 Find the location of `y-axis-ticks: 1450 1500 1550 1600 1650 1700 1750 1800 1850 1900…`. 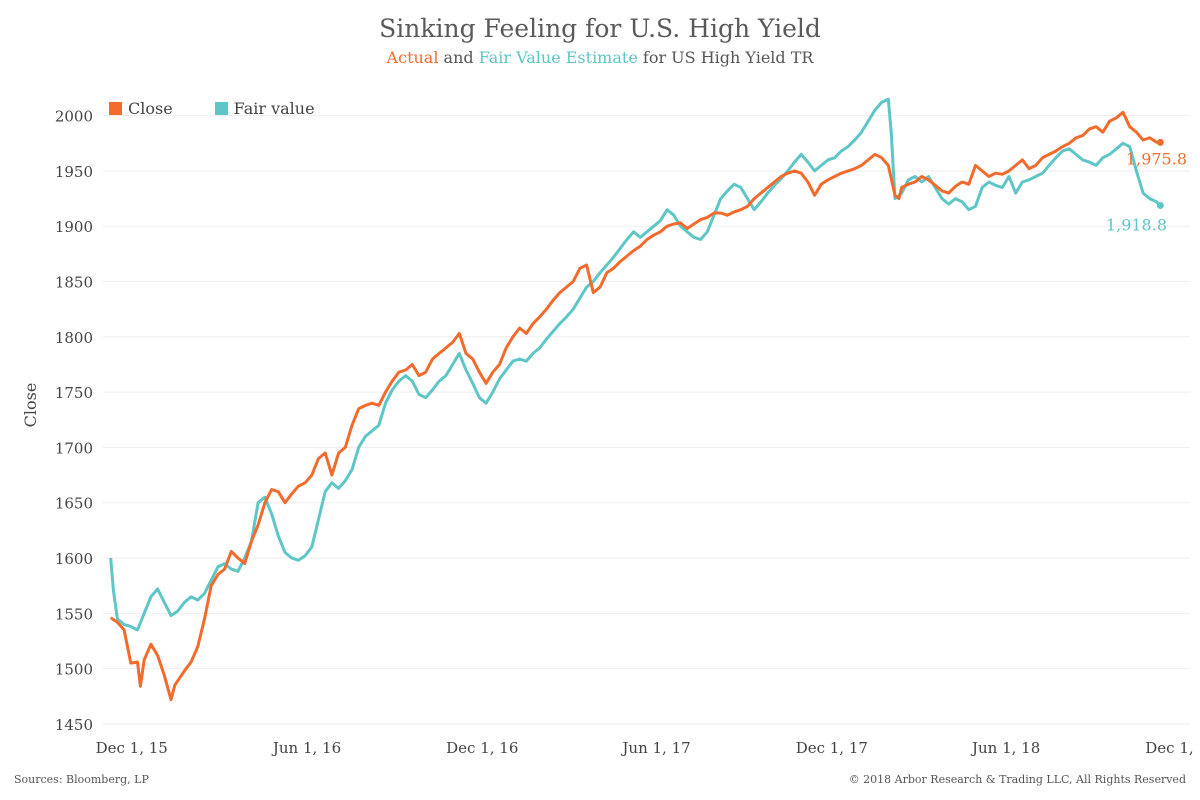

y-axis-ticks: 1450 1500 1550 1600 1650 1700 1750 1800 1850 1900… is located at coordinates (74, 421).